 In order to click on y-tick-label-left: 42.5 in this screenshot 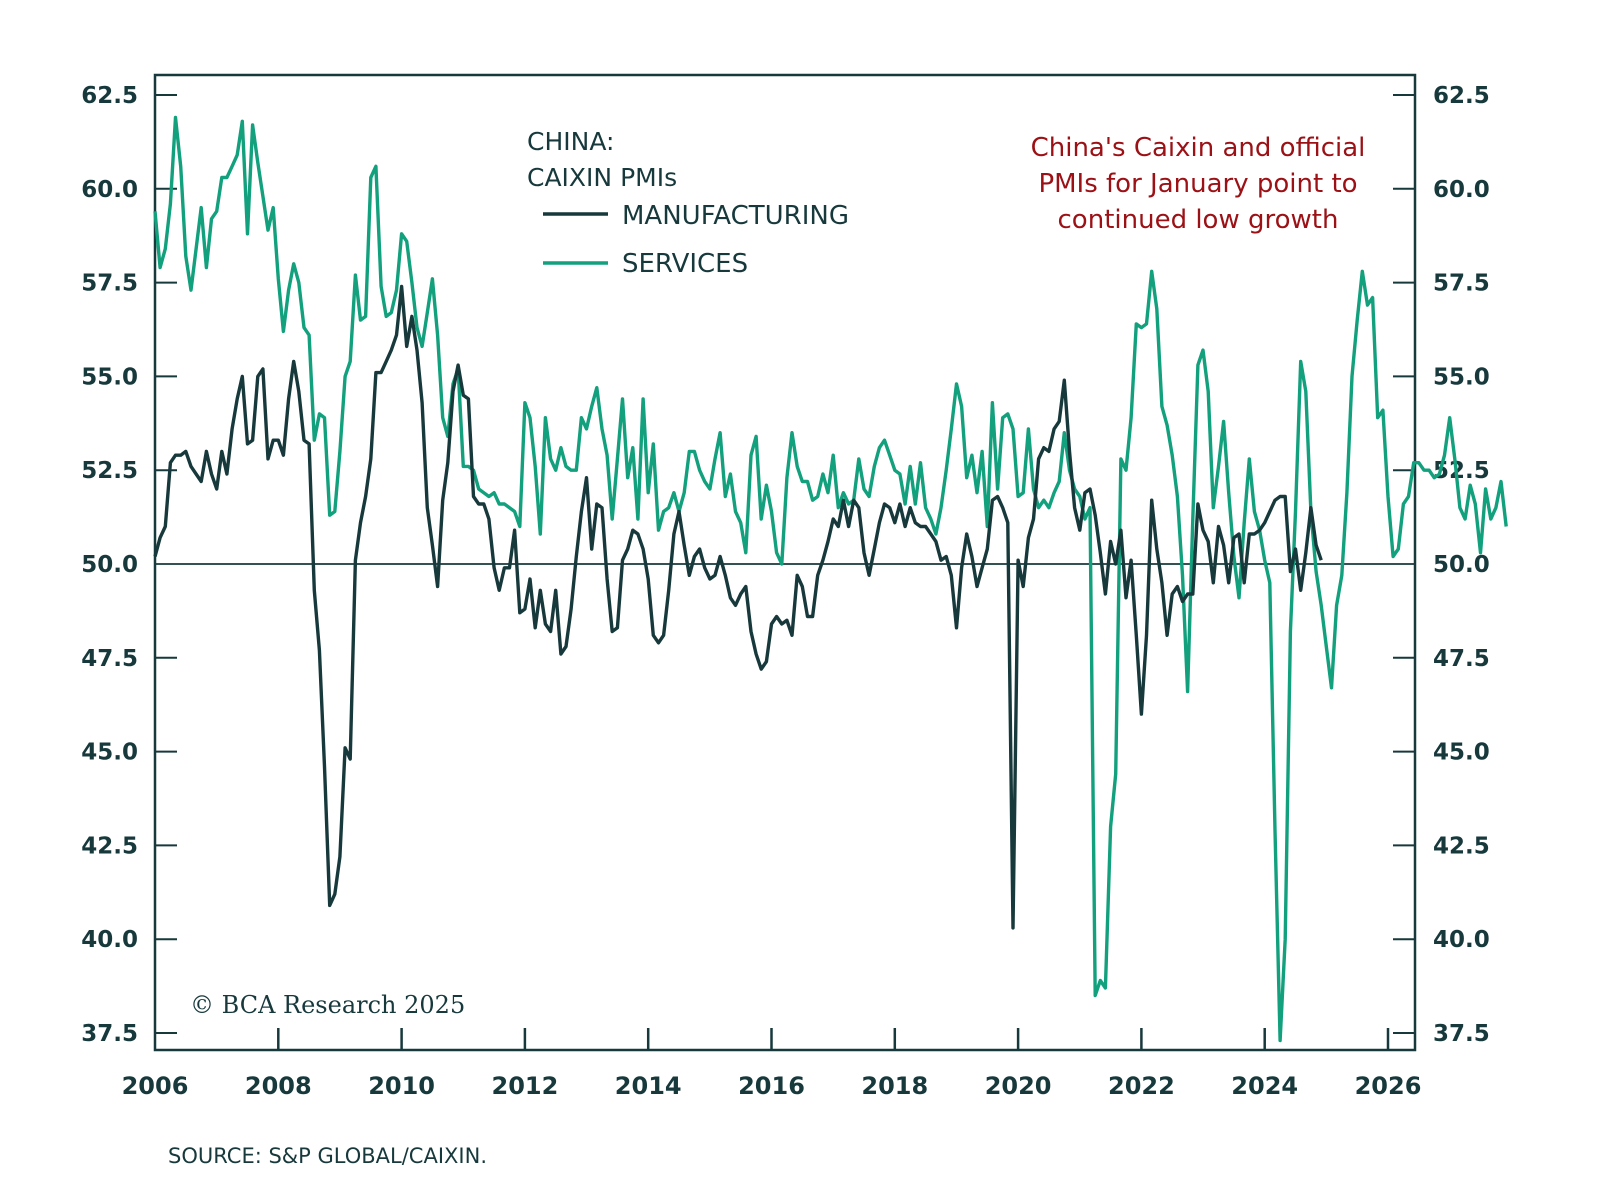, I will do `click(109, 846)`.